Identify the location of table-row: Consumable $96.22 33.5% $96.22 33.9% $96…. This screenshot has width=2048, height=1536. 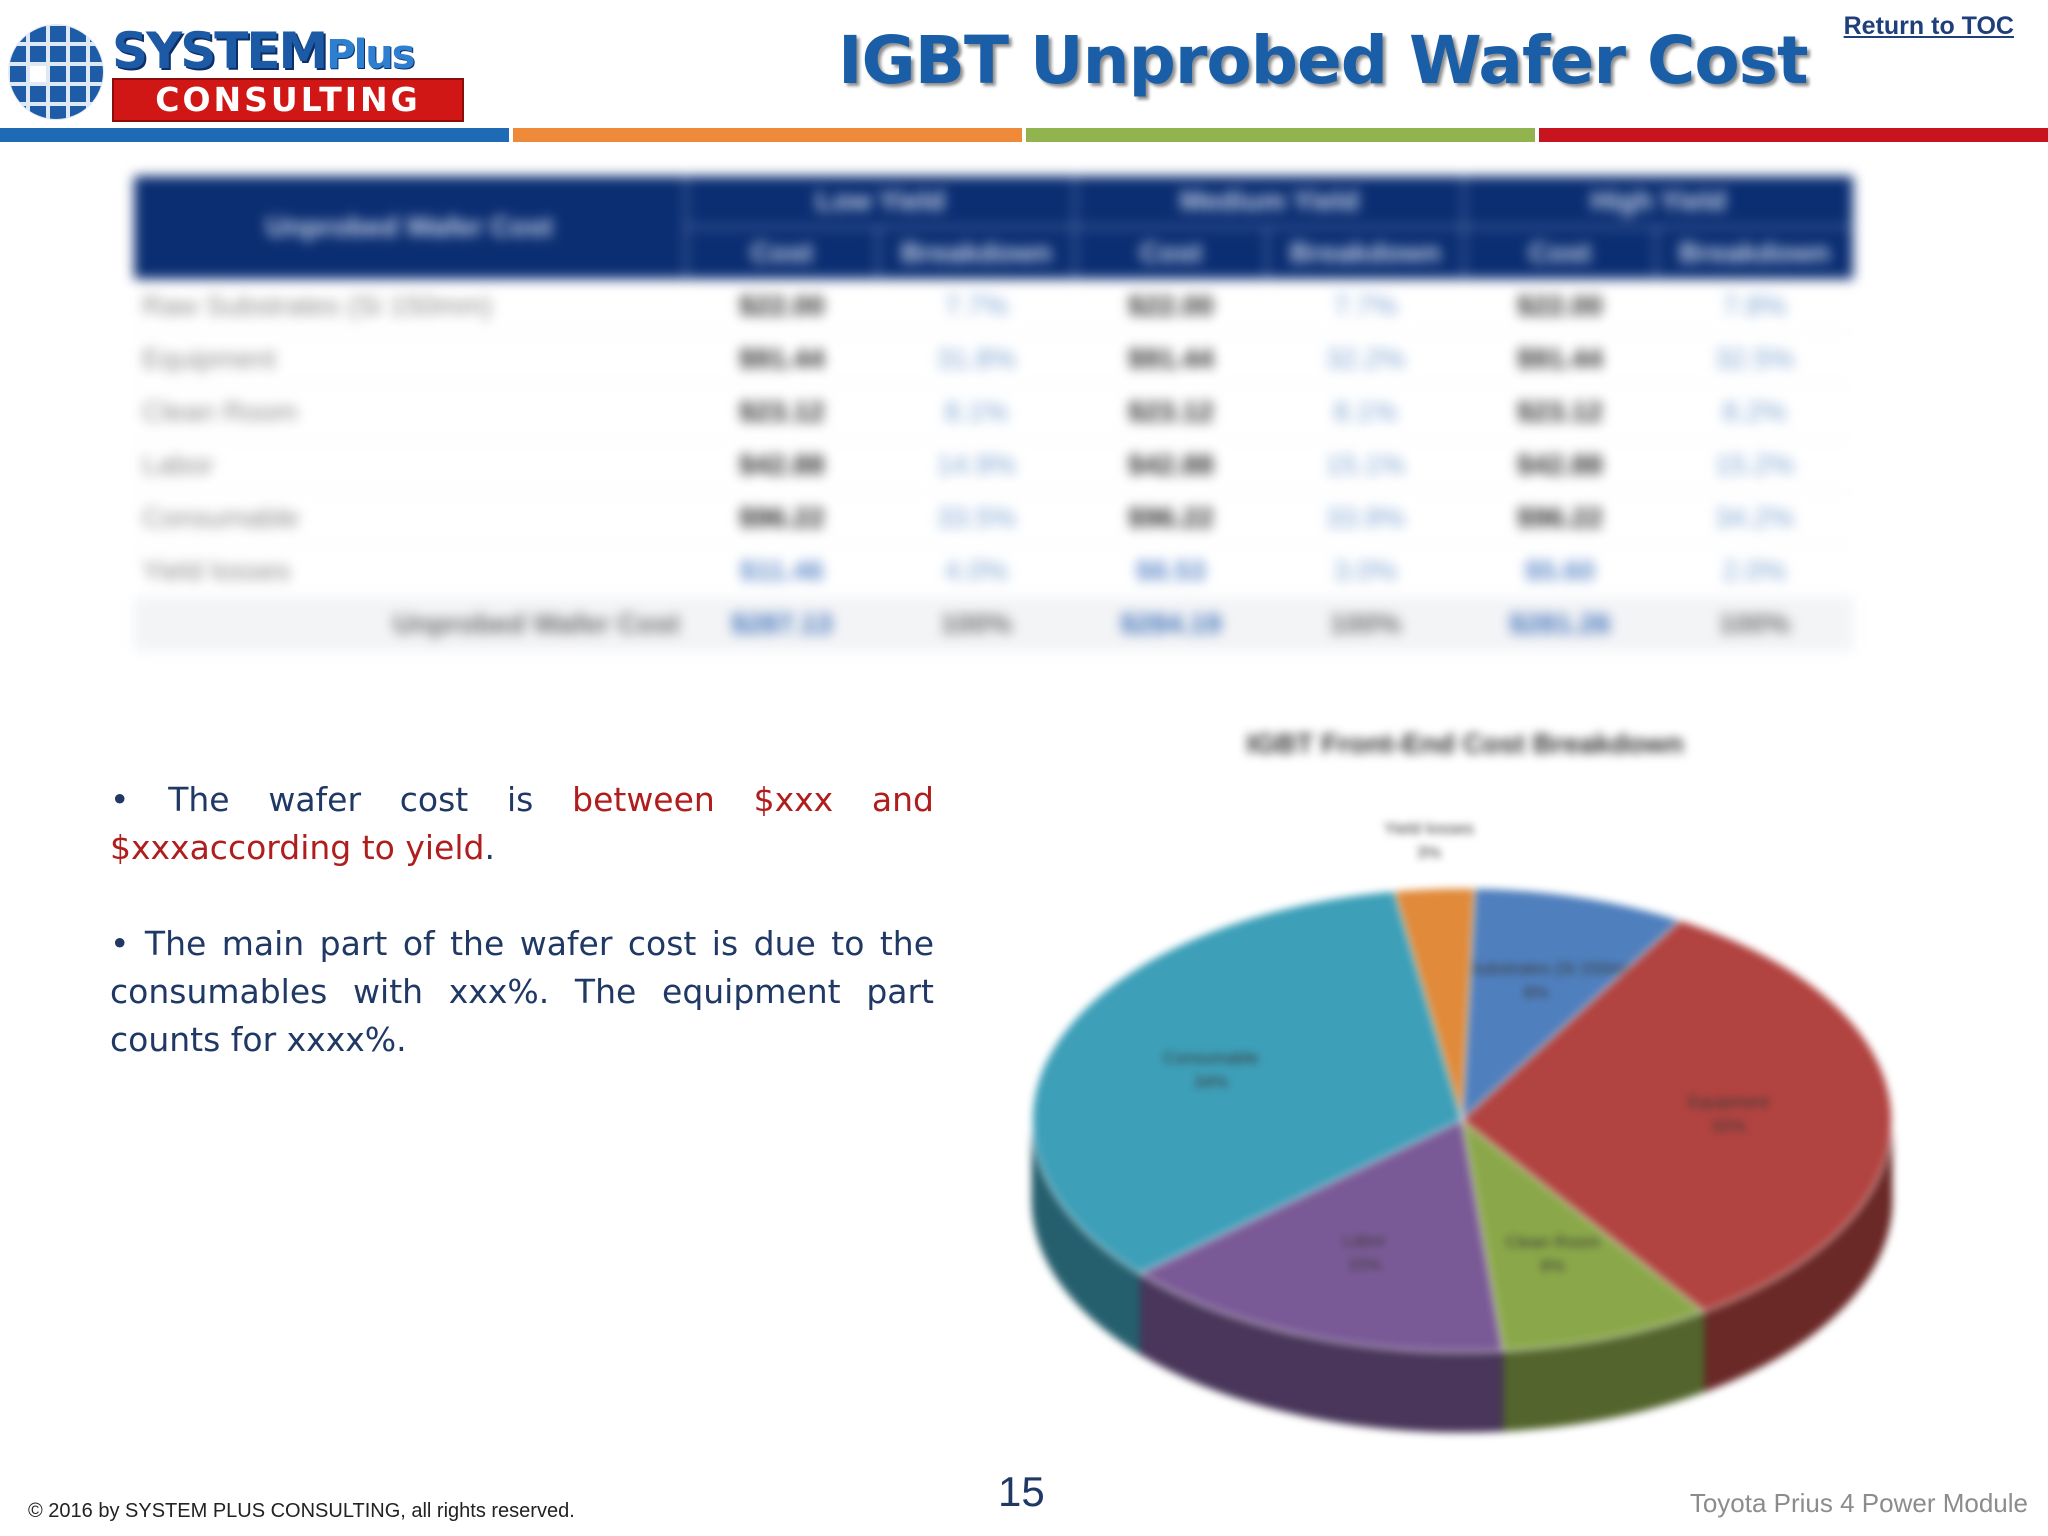
(993, 518).